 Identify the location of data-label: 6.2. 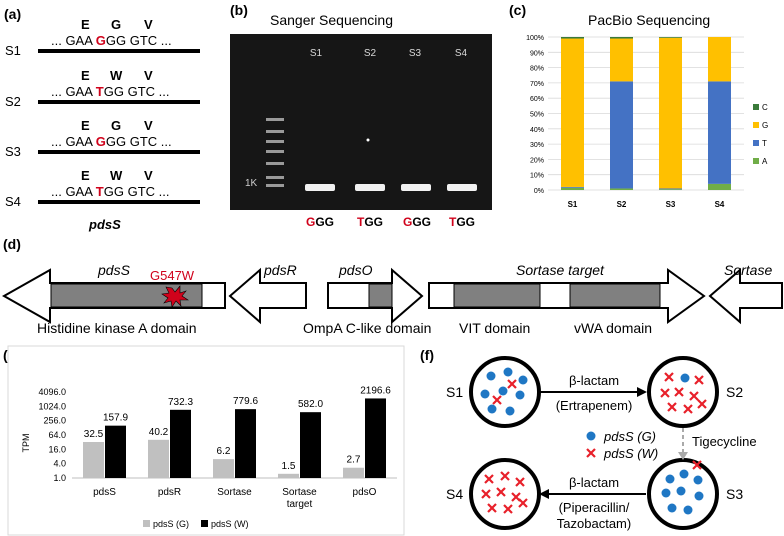
(224, 451).